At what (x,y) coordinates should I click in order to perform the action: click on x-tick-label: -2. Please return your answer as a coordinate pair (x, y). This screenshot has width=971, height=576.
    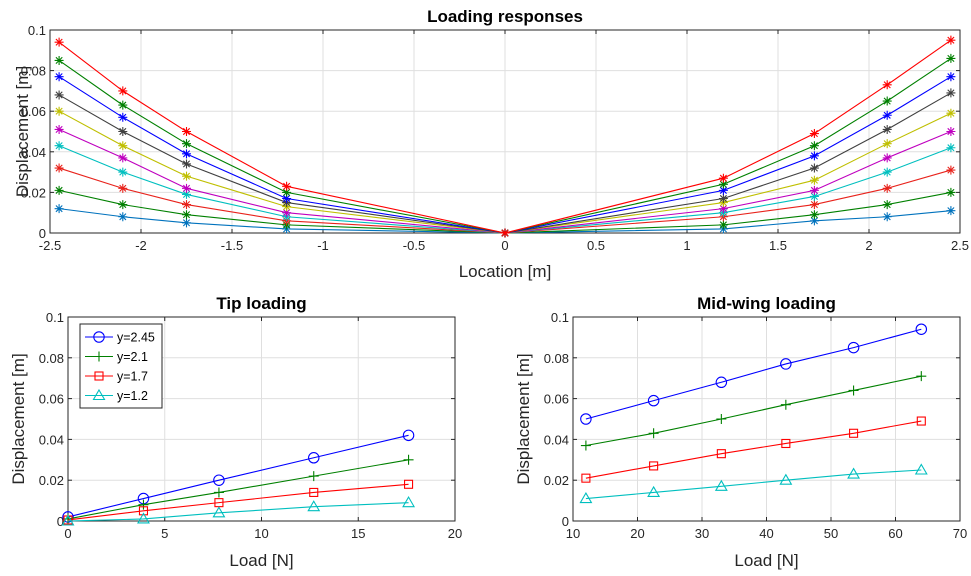
    Looking at the image, I should click on (141, 245).